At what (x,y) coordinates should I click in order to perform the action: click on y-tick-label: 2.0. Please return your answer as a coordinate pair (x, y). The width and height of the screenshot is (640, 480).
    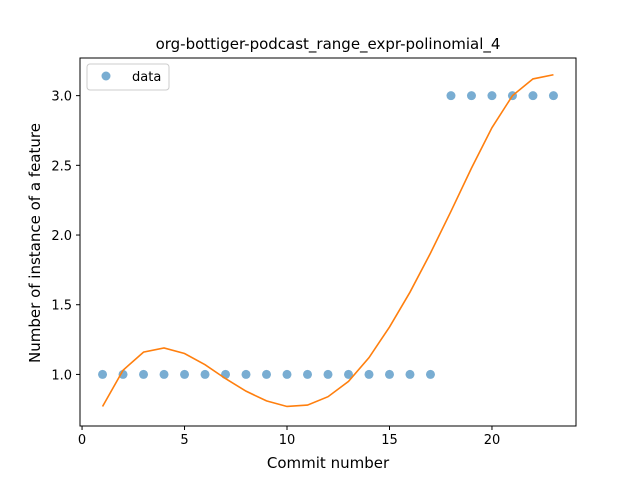
    Looking at the image, I should click on (61, 236).